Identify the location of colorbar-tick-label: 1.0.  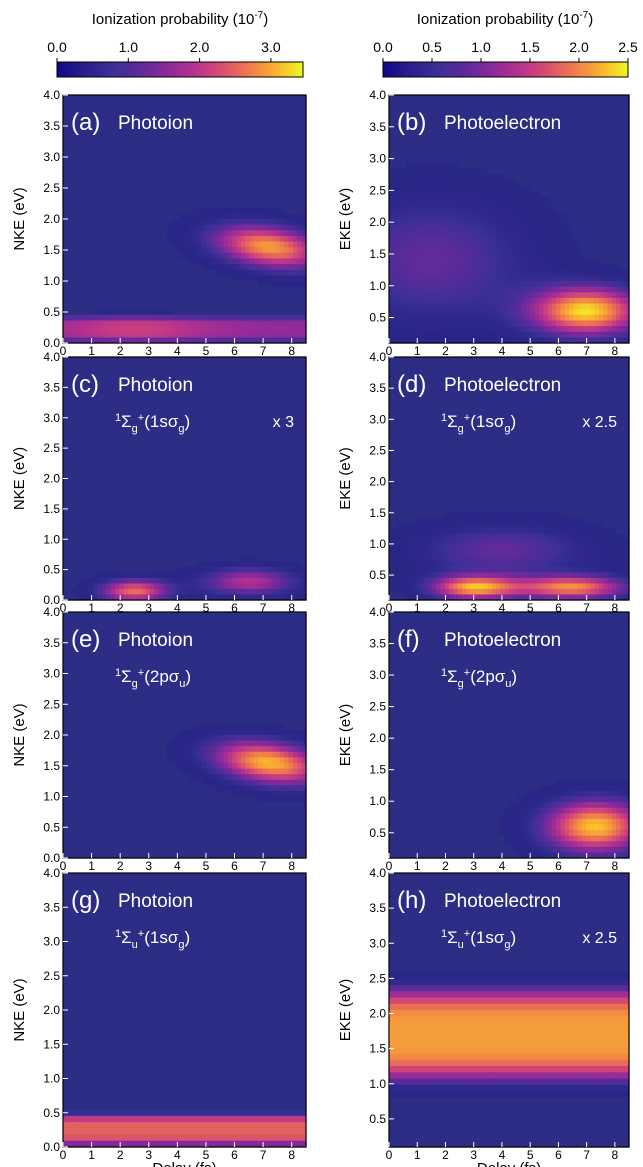
(129, 47).